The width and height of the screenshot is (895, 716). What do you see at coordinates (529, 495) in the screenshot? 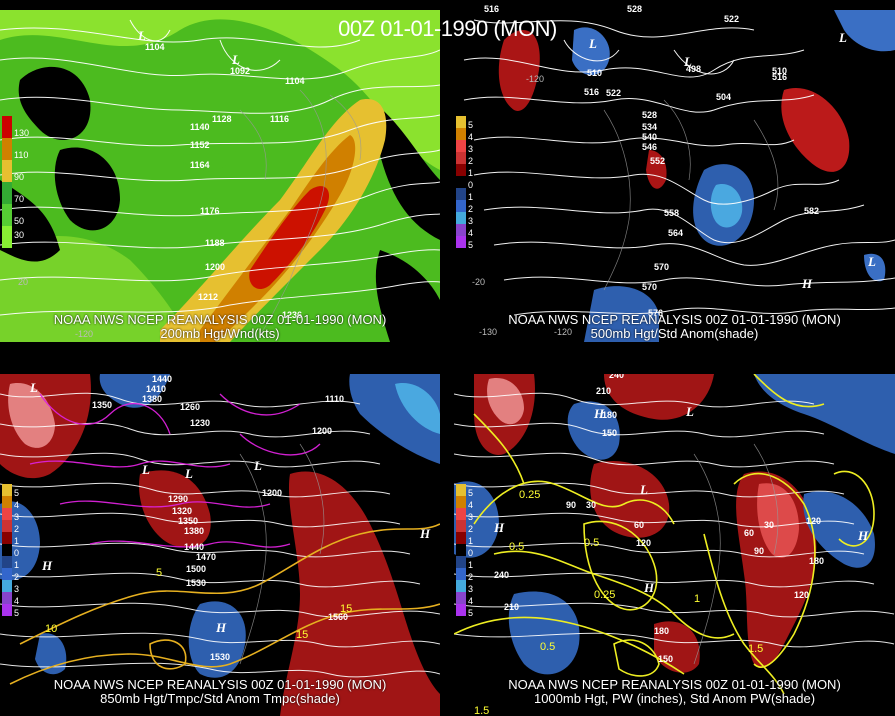
I see `pw-label: 0.25` at bounding box center [529, 495].